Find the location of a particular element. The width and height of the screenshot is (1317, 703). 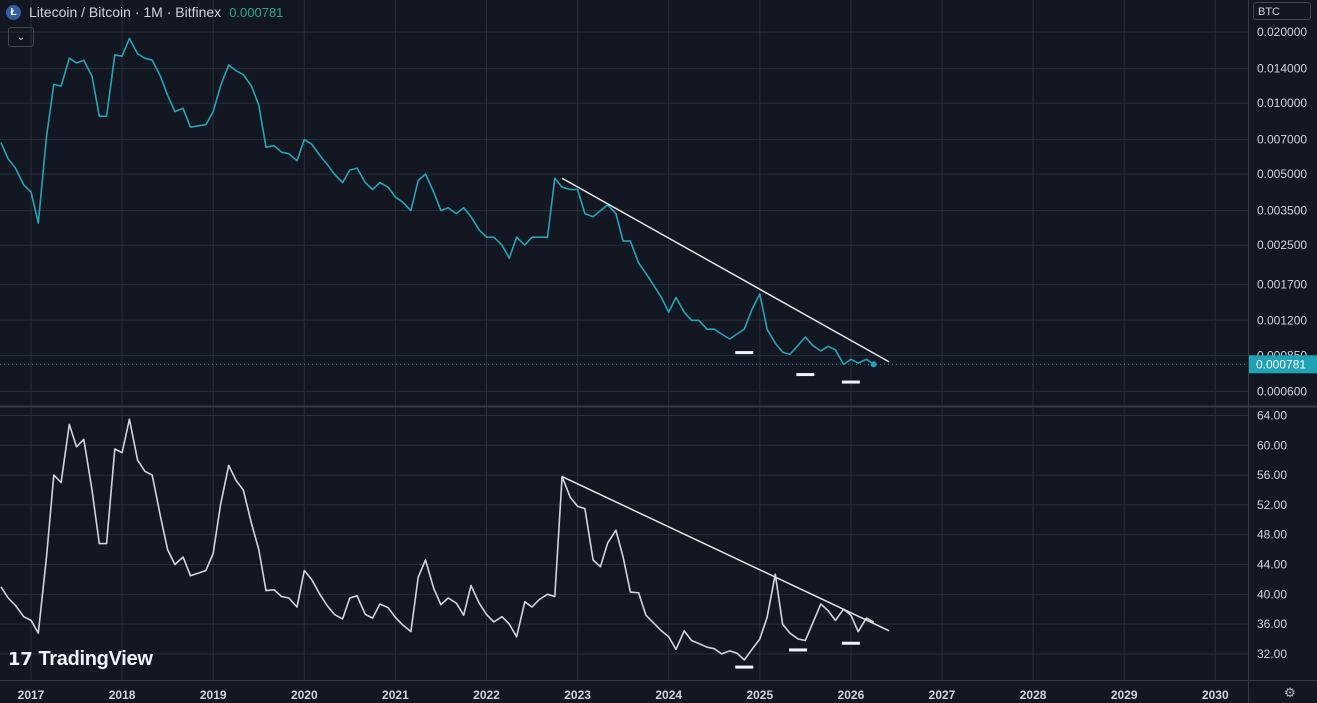

currency-label: BTC is located at coordinates (1282, 11).